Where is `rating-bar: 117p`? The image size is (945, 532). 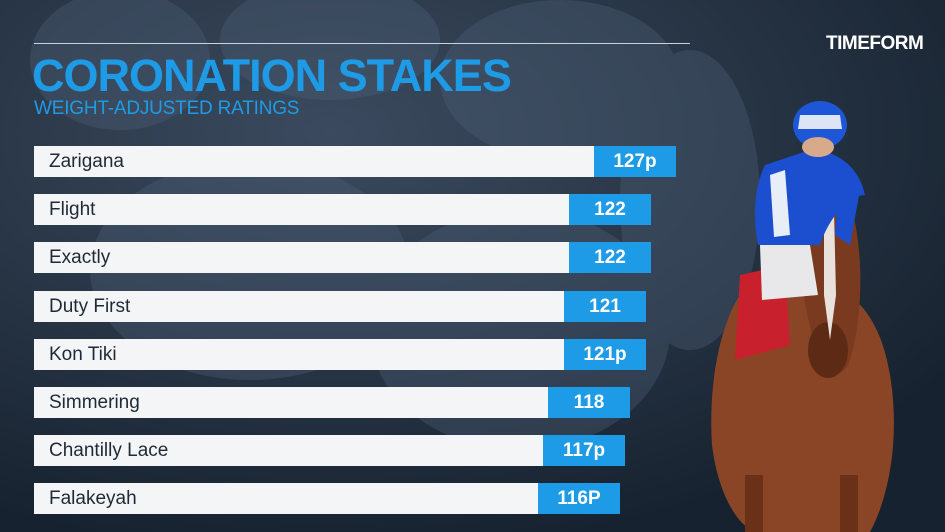 rating-bar: 117p is located at coordinates (584, 450).